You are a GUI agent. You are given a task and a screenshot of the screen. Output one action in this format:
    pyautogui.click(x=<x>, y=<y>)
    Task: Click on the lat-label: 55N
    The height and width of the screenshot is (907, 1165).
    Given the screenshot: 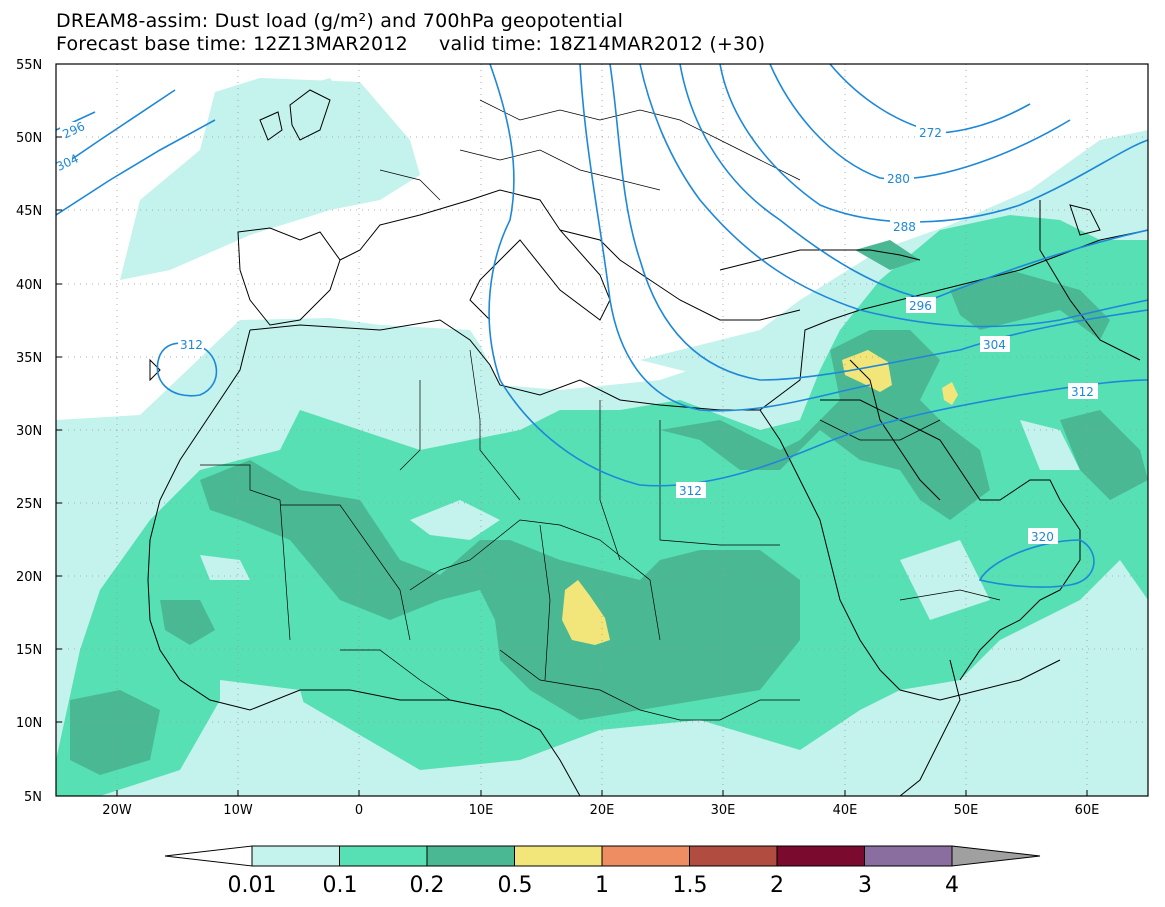 What is the action you would take?
    pyautogui.click(x=29, y=65)
    